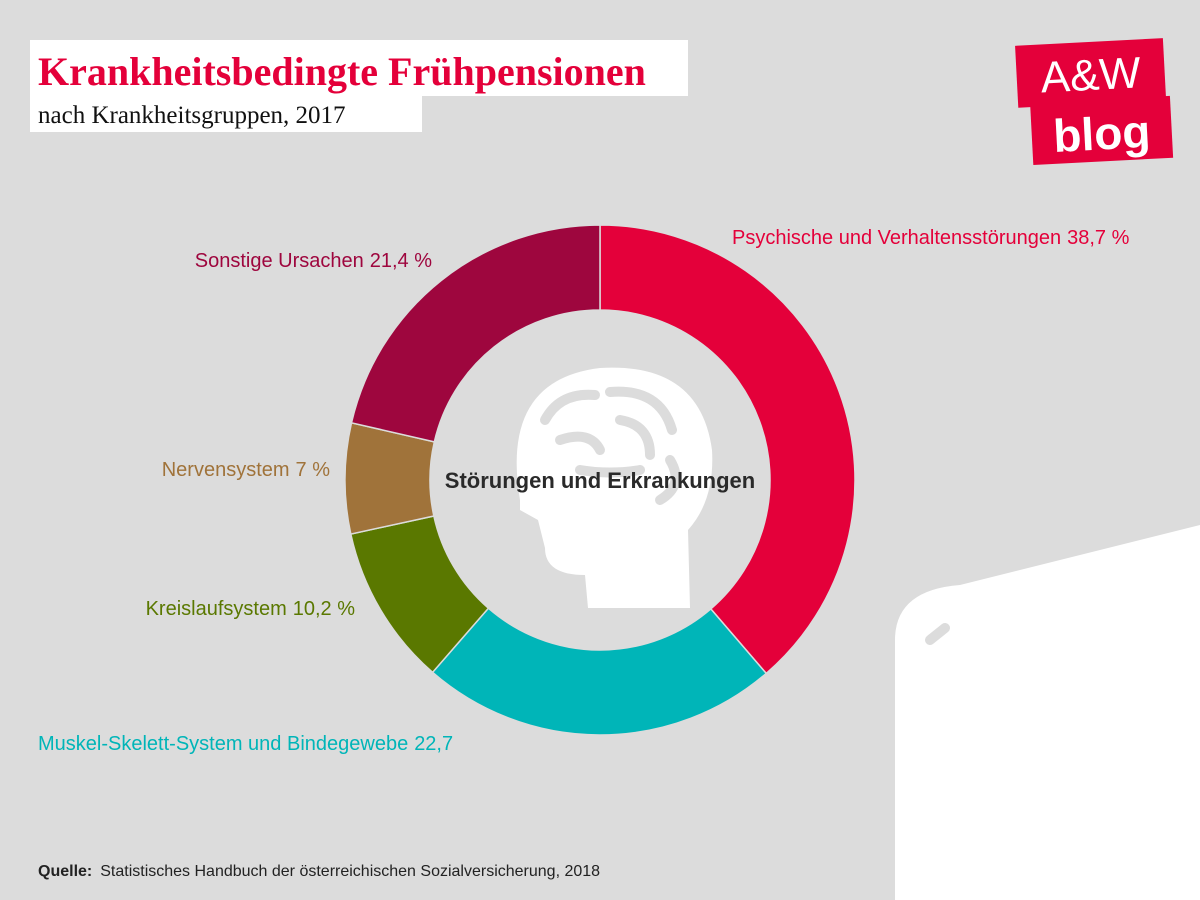 The width and height of the screenshot is (1200, 900). I want to click on slice-label: Psychische und Verhaltensstörungen 38,7 %, so click(931, 238).